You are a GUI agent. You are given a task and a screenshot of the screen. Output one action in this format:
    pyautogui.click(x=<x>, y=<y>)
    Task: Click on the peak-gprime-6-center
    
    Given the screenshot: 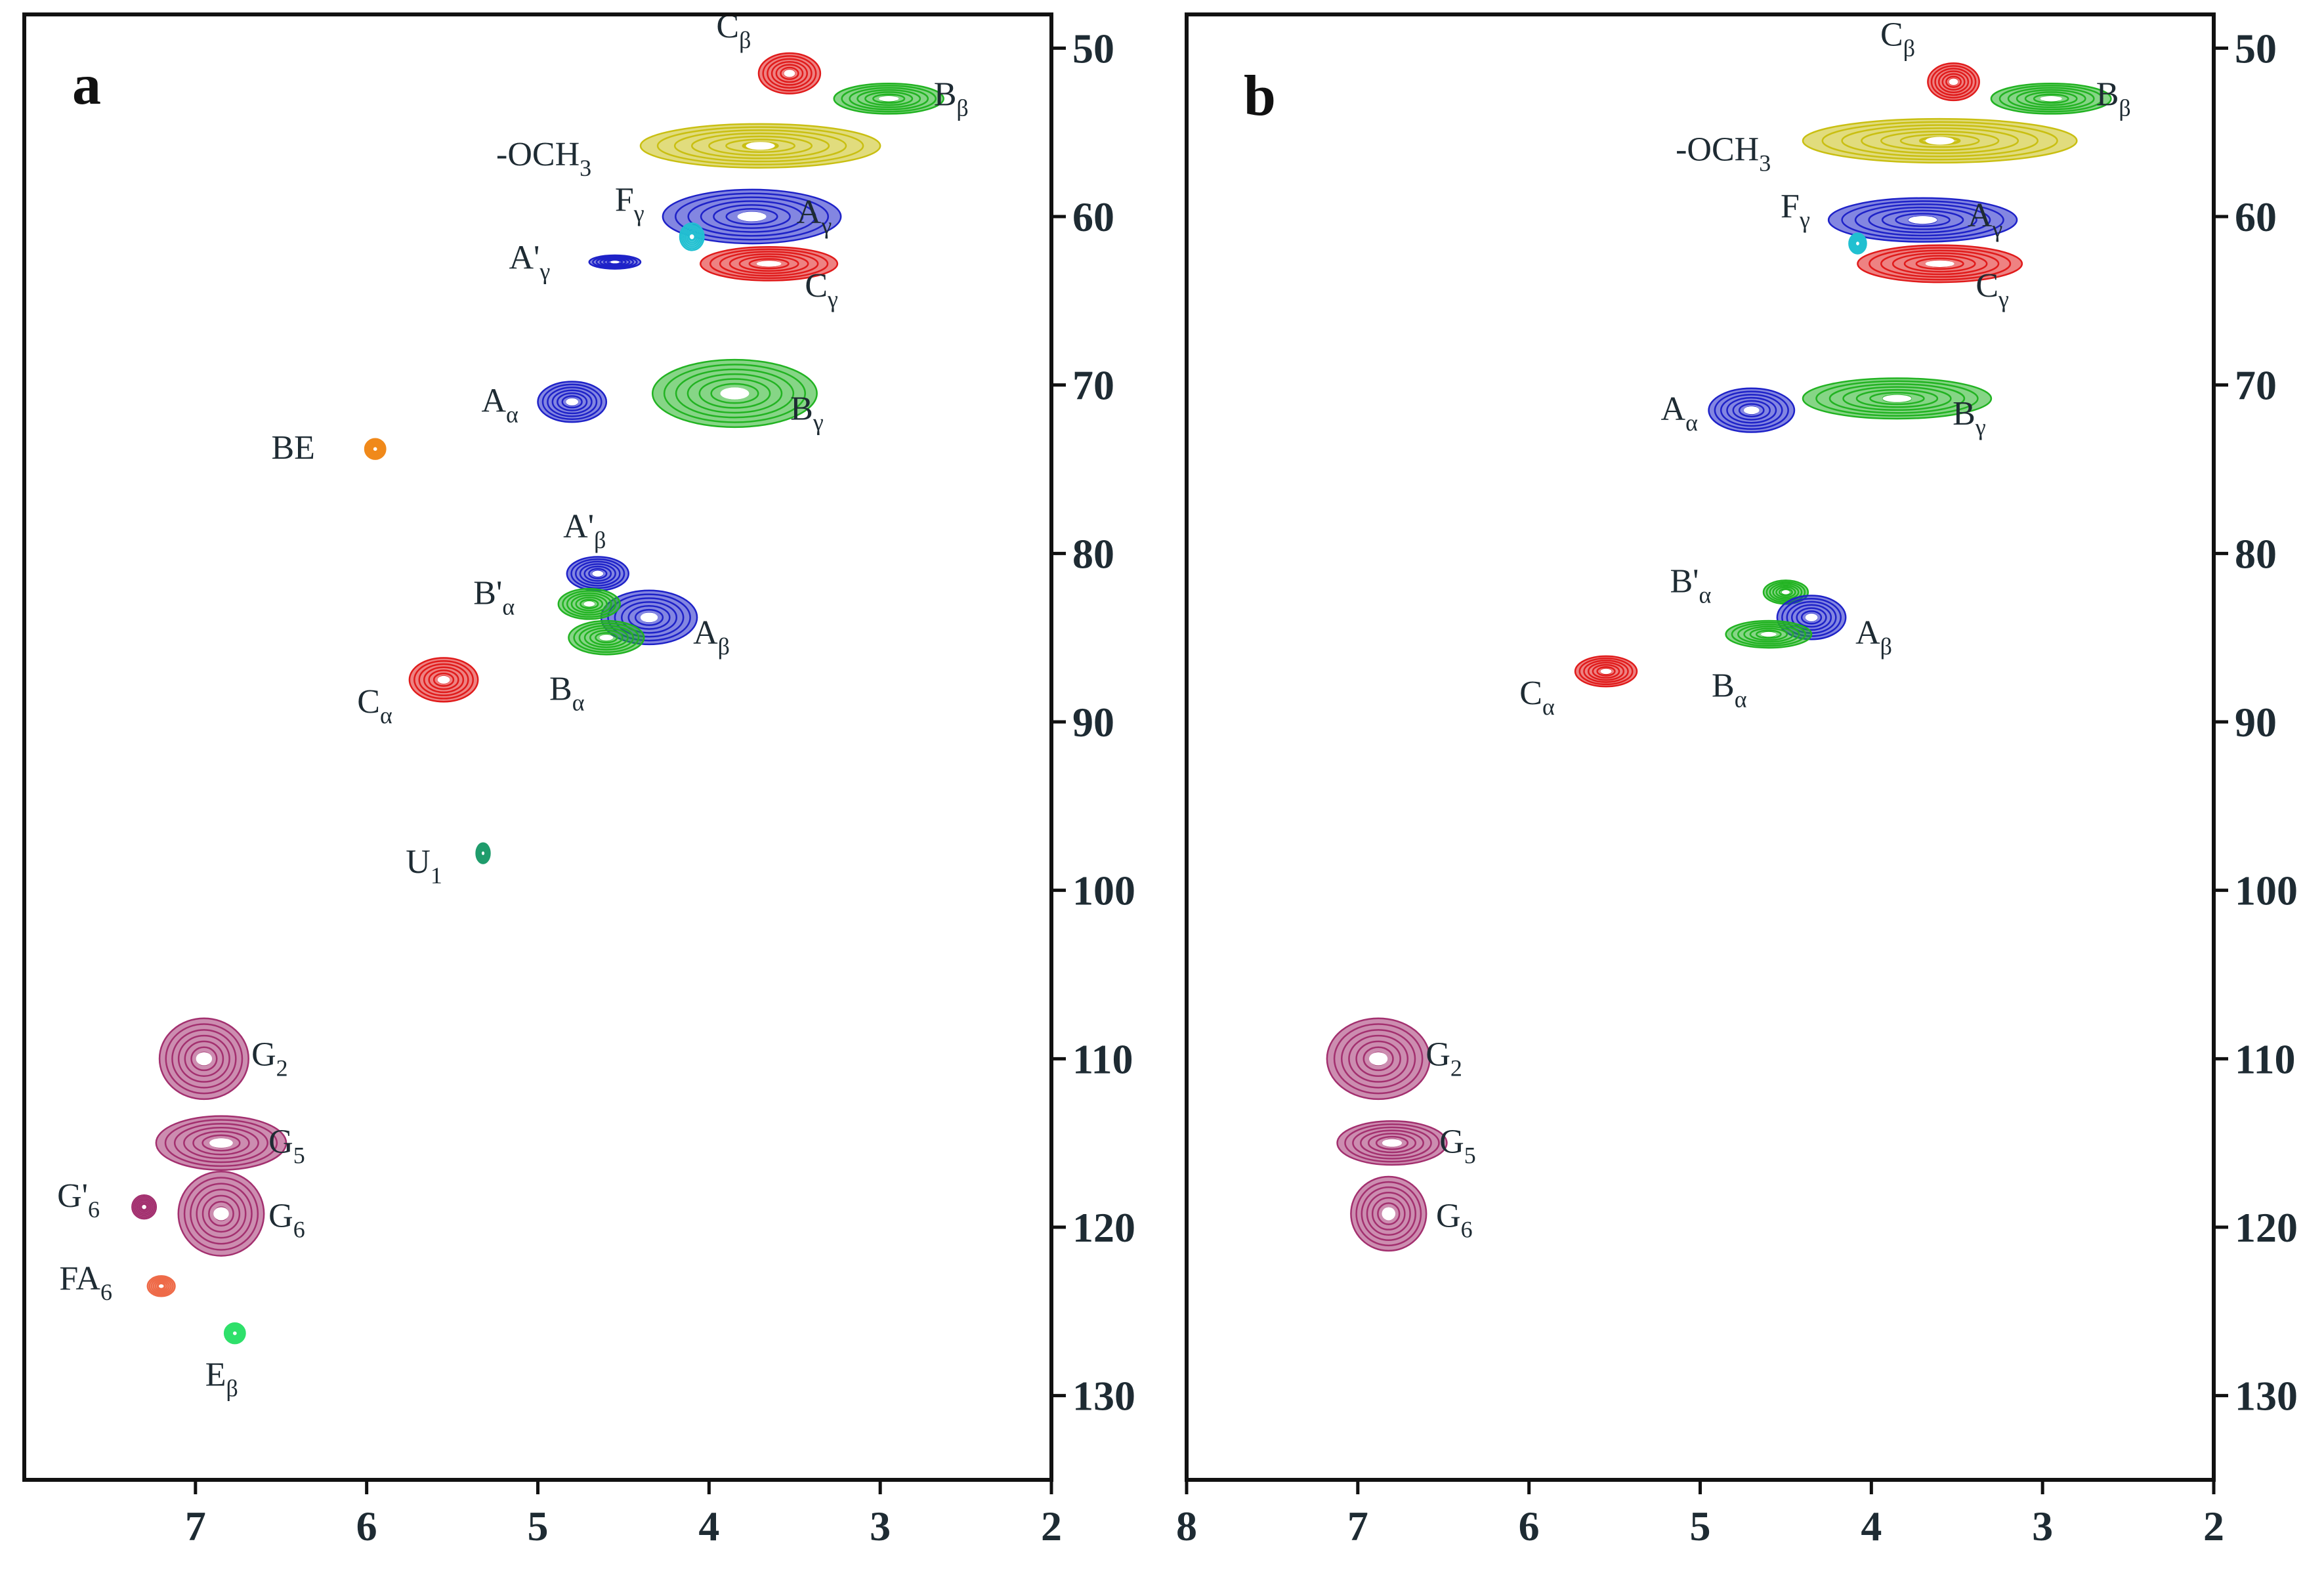 What is the action you would take?
    pyautogui.click(x=144, y=1206)
    